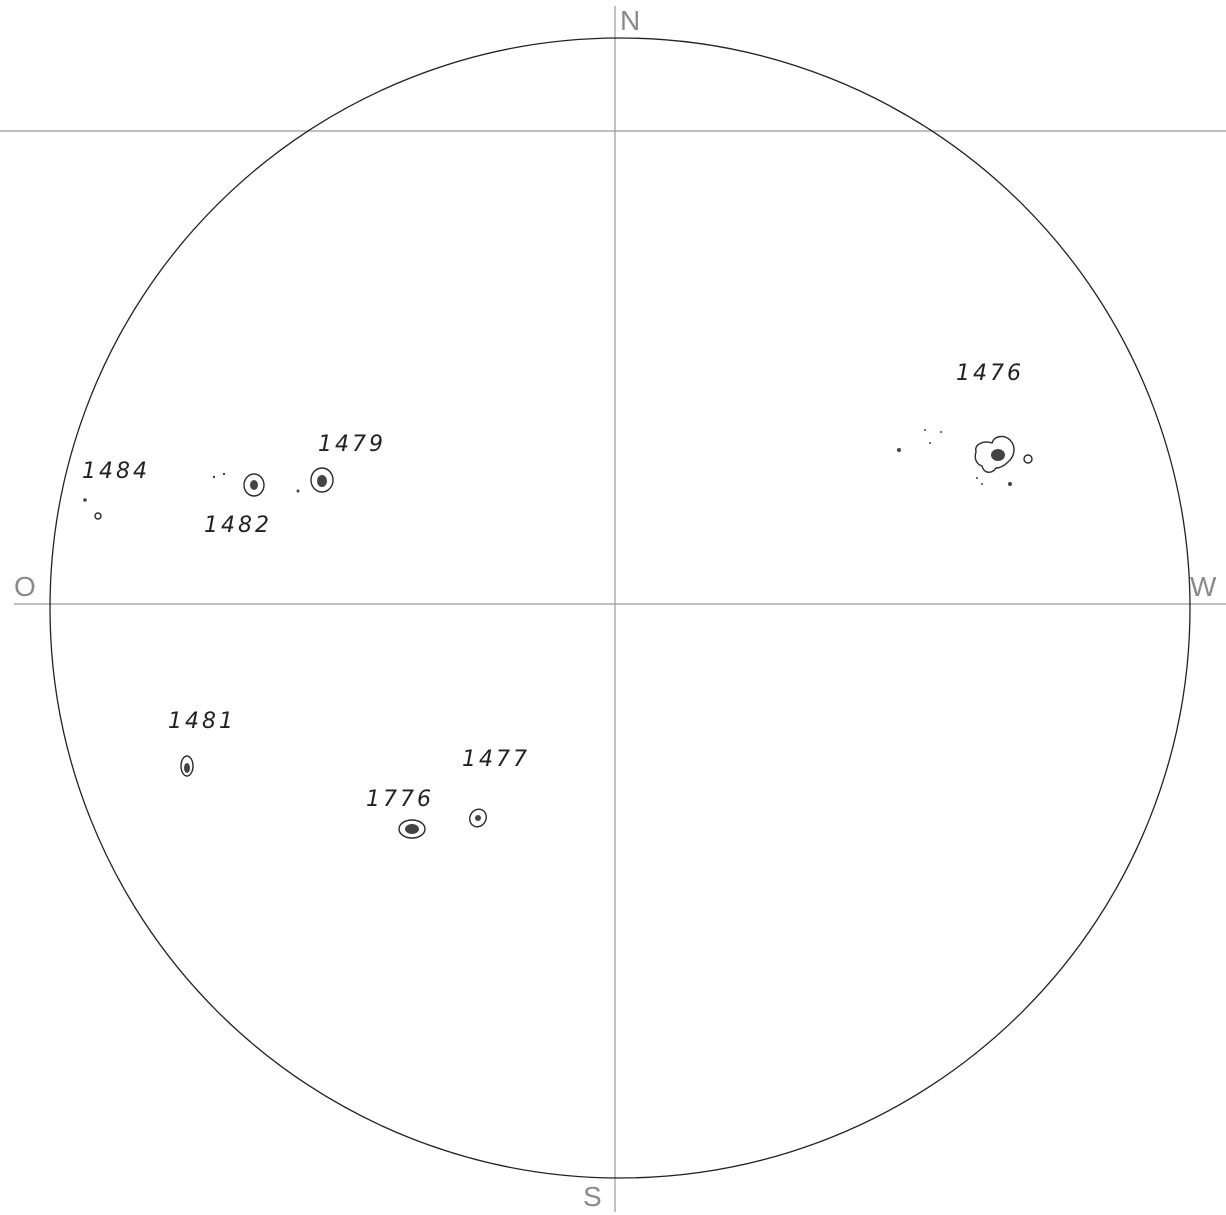 The height and width of the screenshot is (1215, 1226). What do you see at coordinates (352, 444) in the screenshot?
I see `group-label: 1479` at bounding box center [352, 444].